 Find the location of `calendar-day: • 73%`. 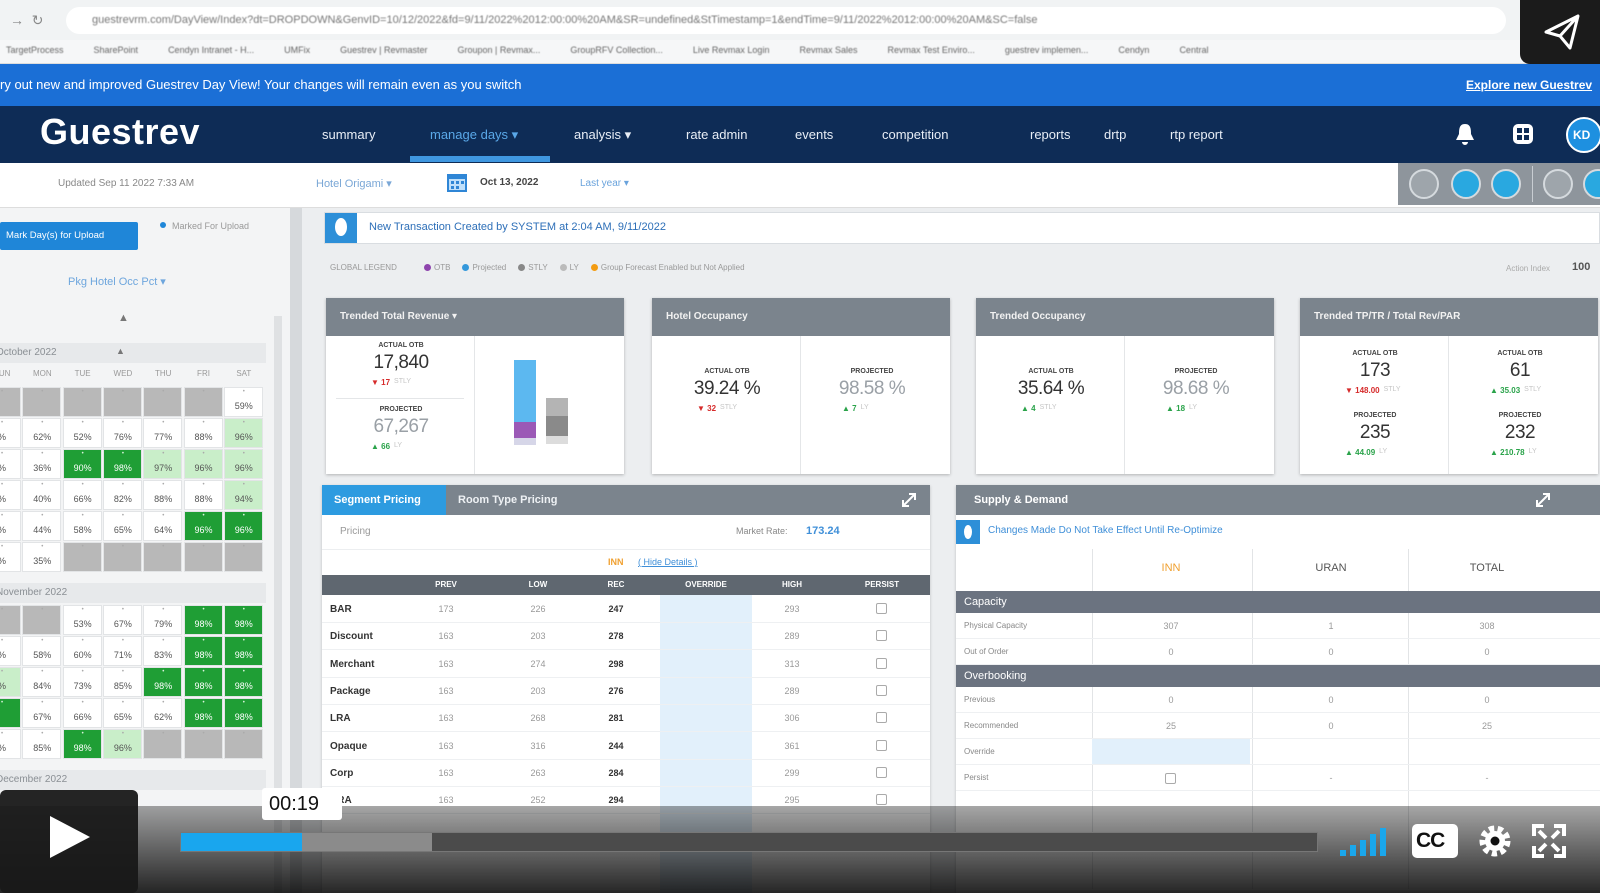

calendar-day: • 73% is located at coordinates (82, 682).